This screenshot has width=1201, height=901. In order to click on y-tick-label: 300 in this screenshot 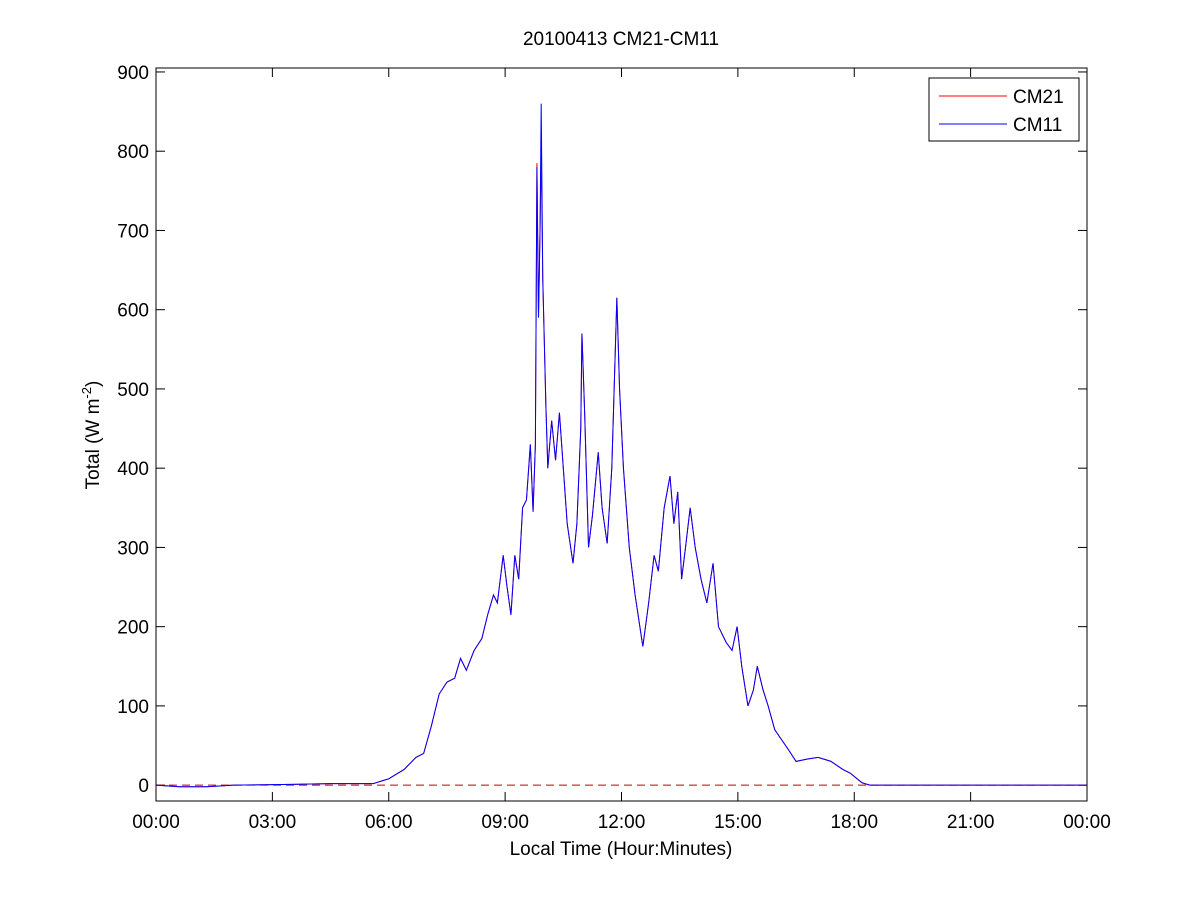, I will do `click(133, 548)`.